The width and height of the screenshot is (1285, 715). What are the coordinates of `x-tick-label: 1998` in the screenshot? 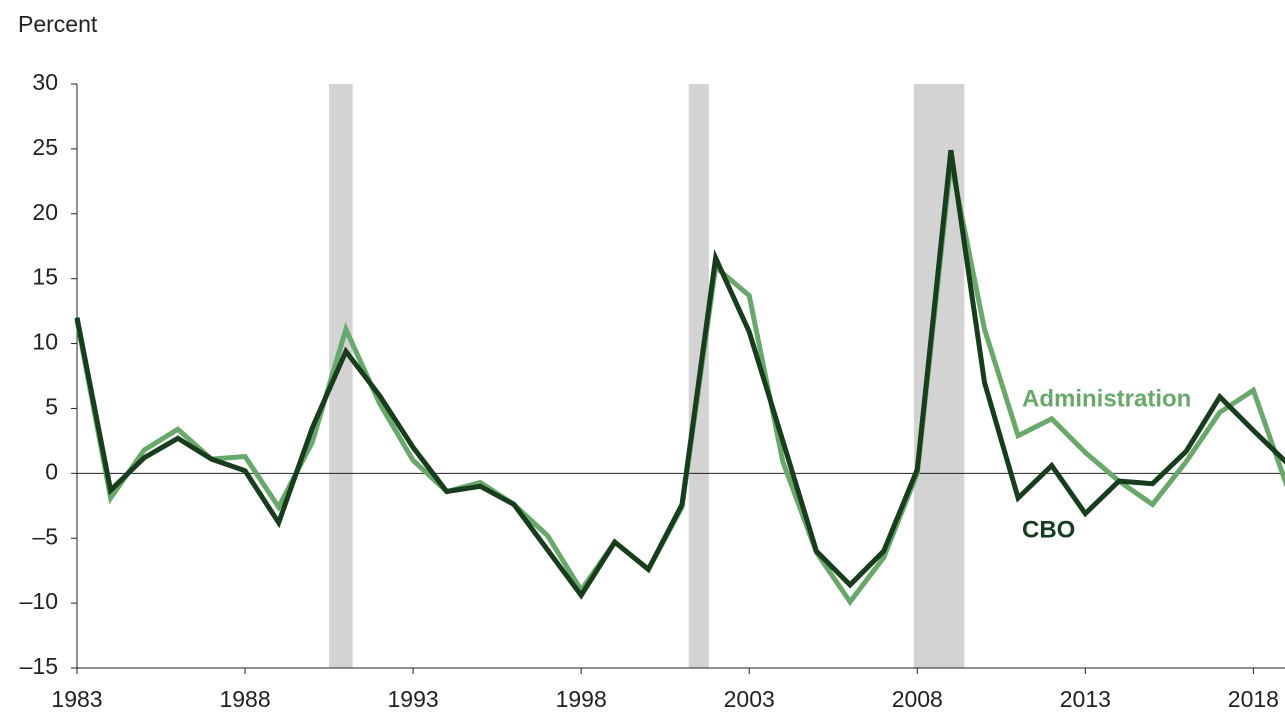 It's located at (581, 699).